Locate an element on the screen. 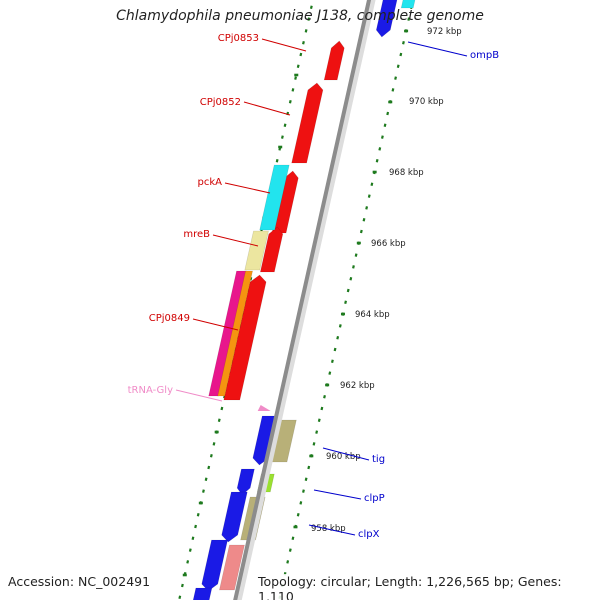  gene-label-clpx-leader is located at coordinates (332, 530).